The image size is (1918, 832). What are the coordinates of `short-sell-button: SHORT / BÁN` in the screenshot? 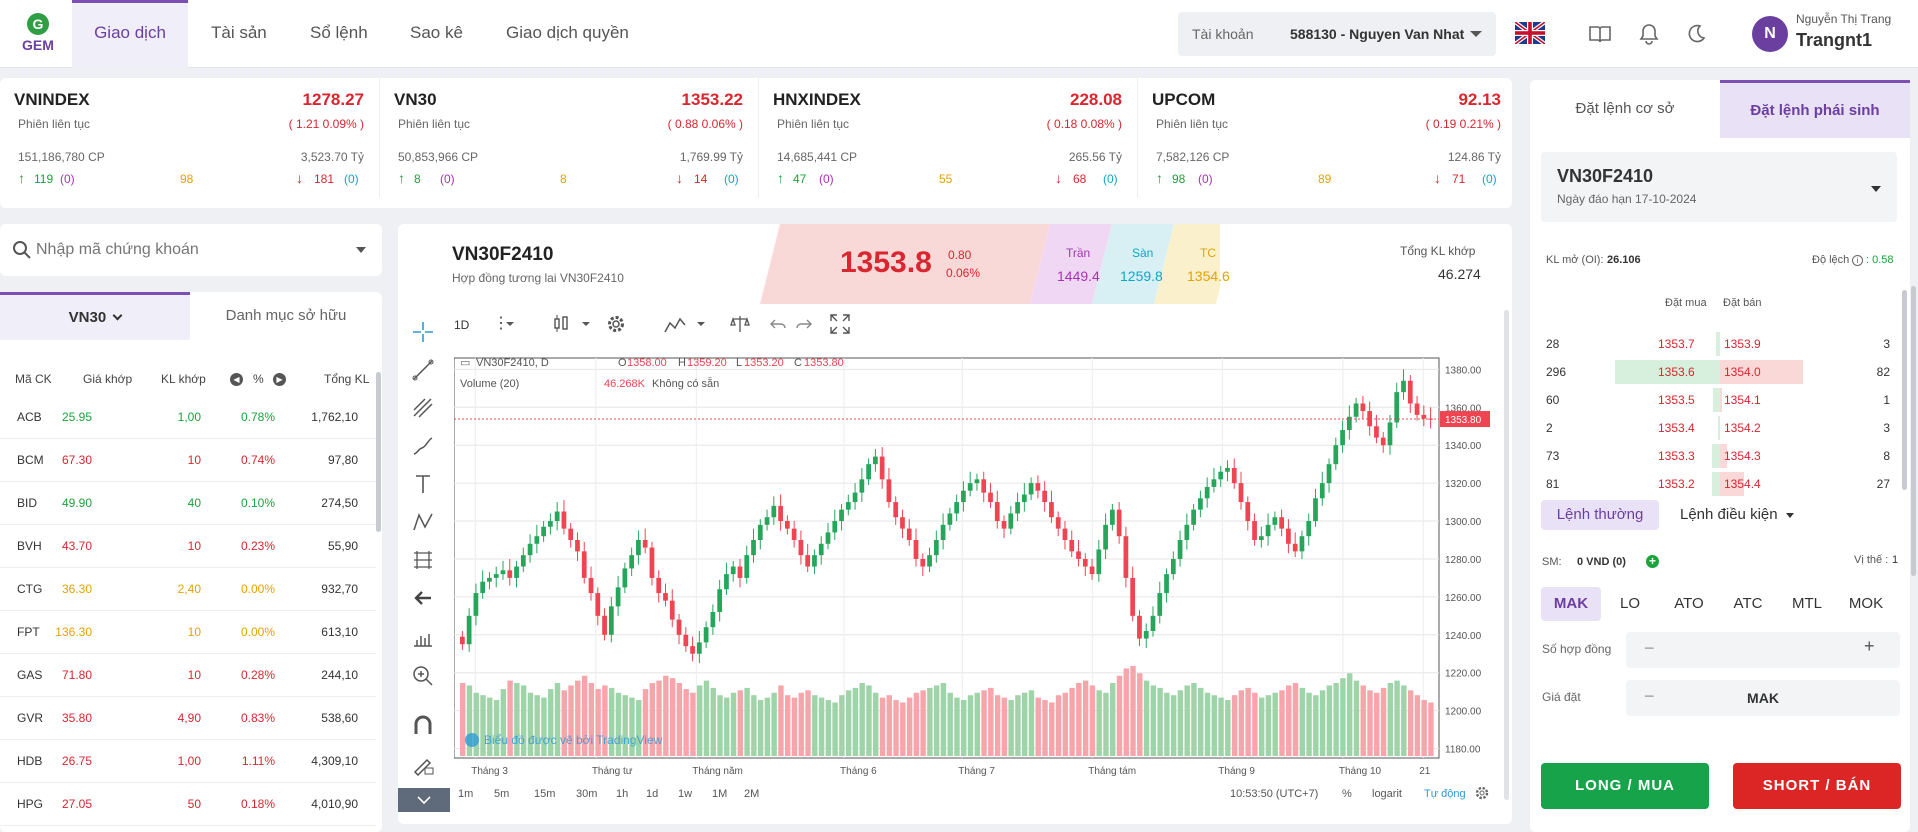 It's located at (1817, 786).